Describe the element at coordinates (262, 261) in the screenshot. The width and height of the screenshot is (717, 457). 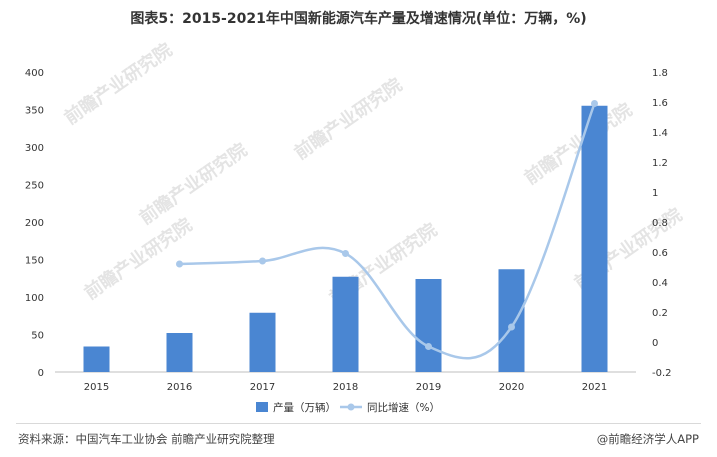
I see `growth-point-2017` at that location.